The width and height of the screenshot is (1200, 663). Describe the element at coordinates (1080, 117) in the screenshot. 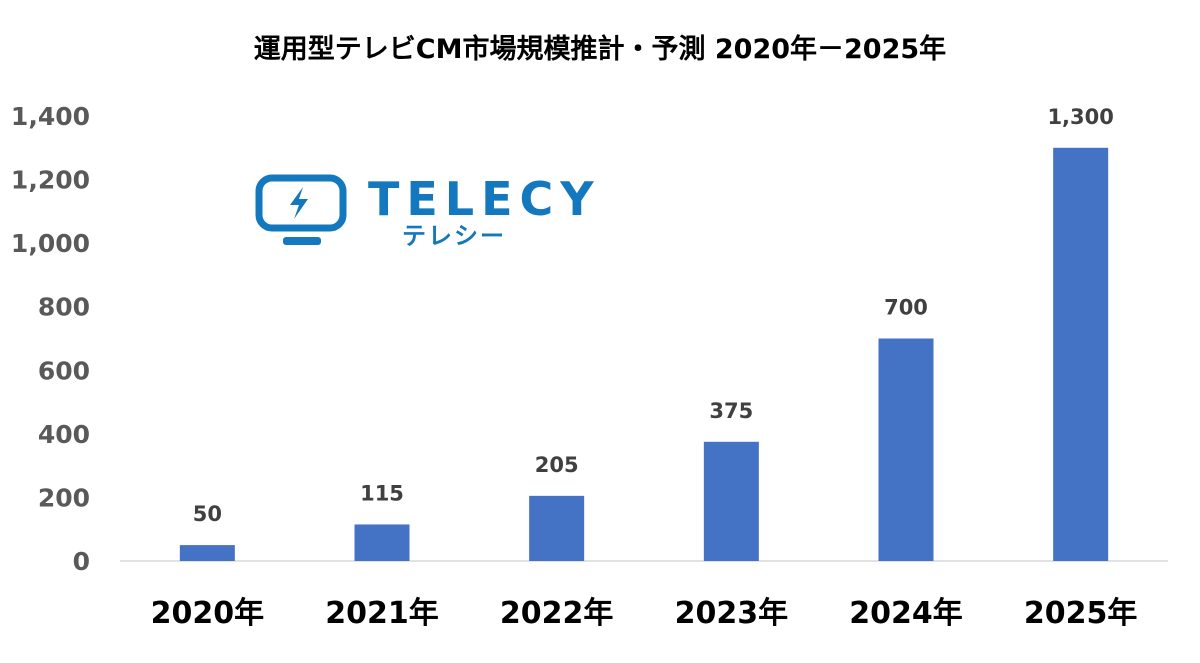

I see `data-label: 1,300` at that location.